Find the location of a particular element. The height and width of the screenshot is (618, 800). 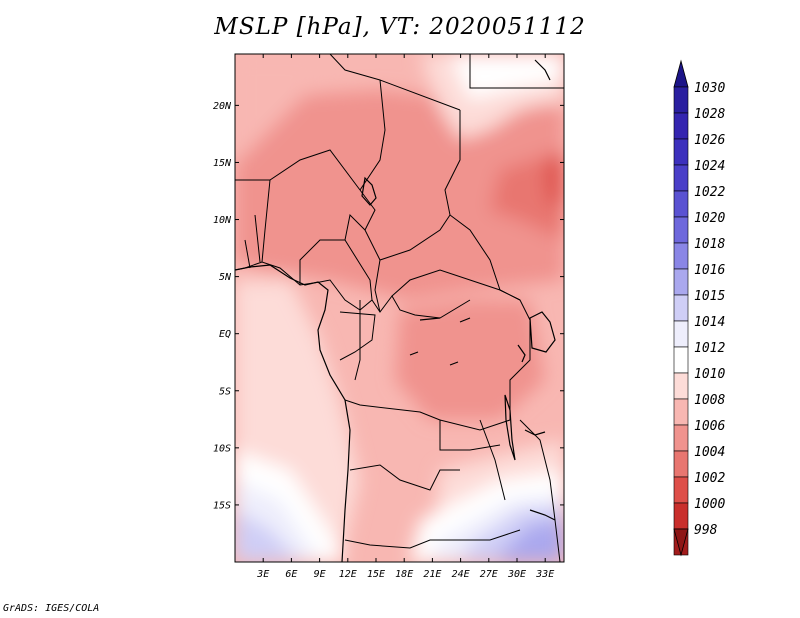

colorbar-label: 1028 is located at coordinates (709, 114).